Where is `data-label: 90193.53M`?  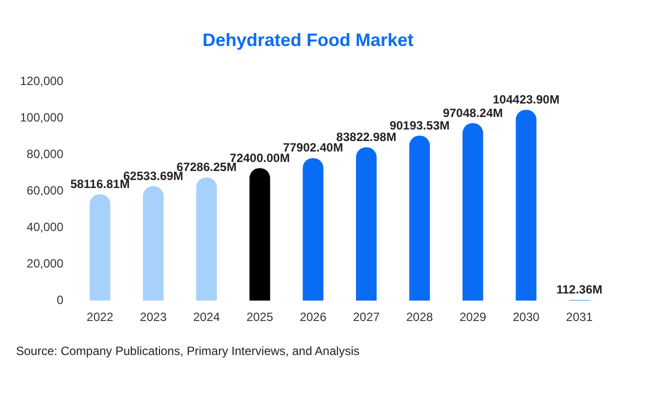 data-label: 90193.53M is located at coordinates (420, 125).